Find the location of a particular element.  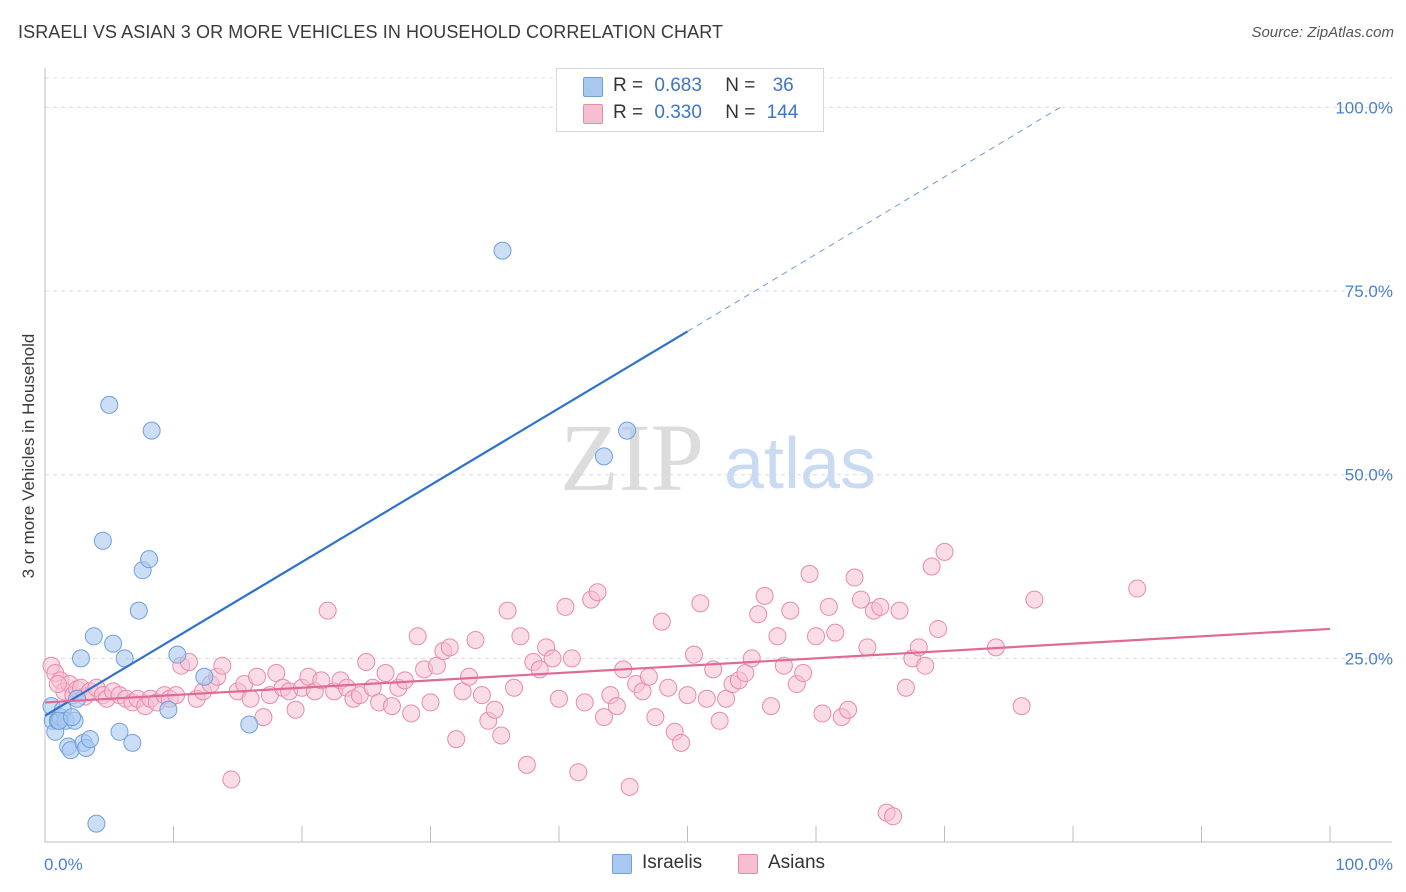

watermark-atlas: atlas is located at coordinates (800, 464).